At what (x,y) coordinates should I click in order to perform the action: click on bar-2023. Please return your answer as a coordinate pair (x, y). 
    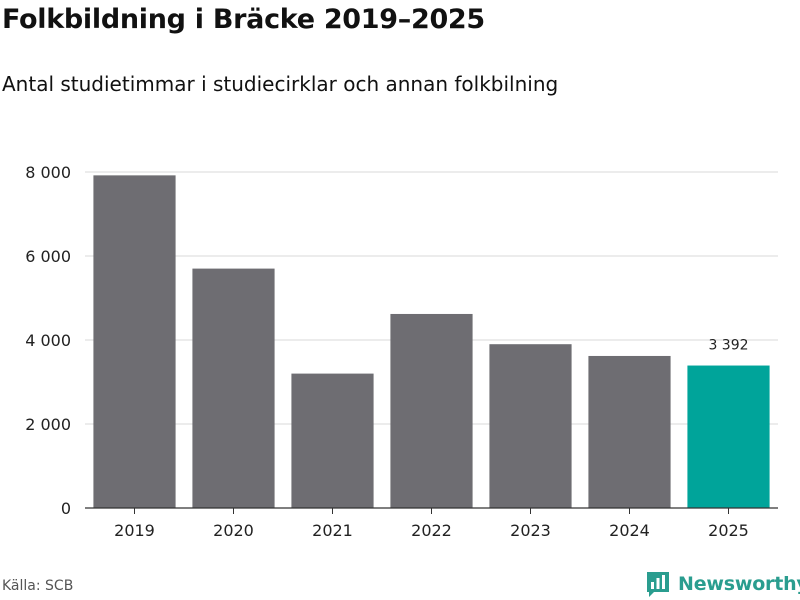
    Looking at the image, I should click on (530, 426).